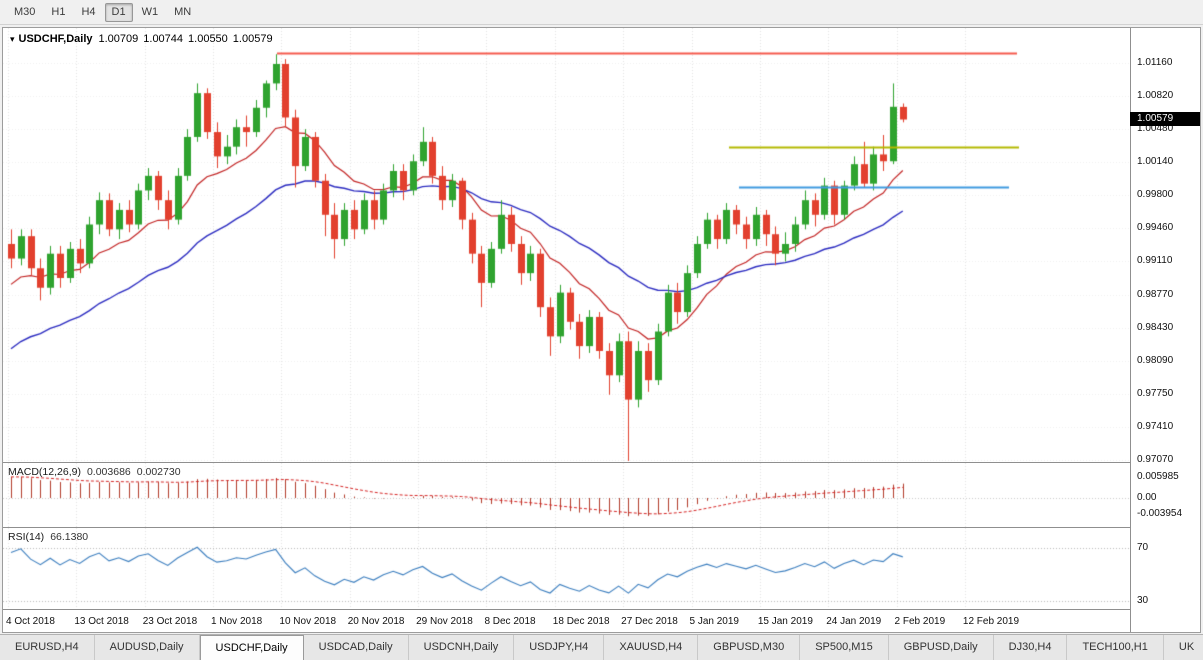 The height and width of the screenshot is (660, 1203). I want to click on price-axis-label: 0.97070, so click(1155, 459).